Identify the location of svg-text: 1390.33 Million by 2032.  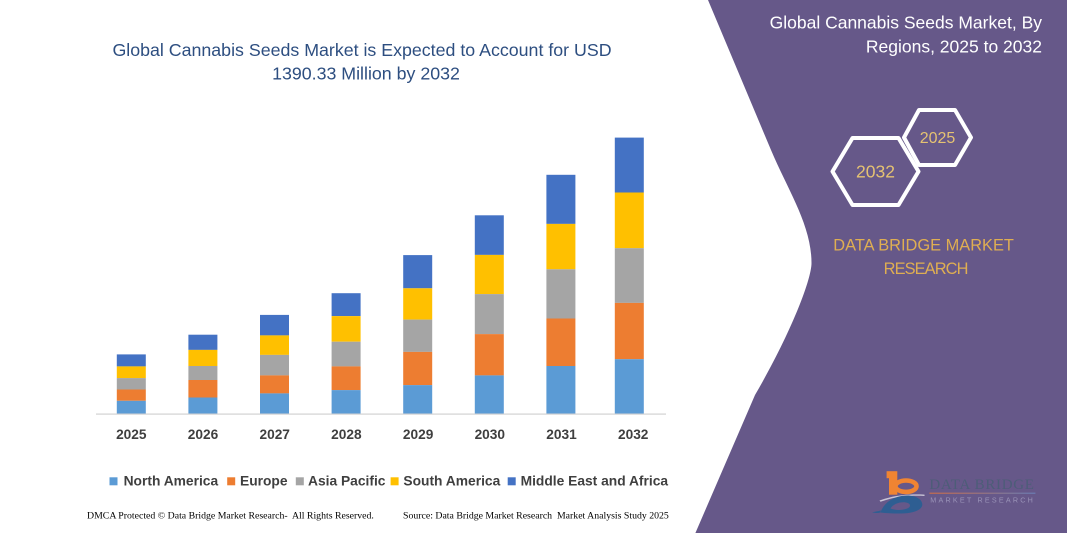
(366, 73).